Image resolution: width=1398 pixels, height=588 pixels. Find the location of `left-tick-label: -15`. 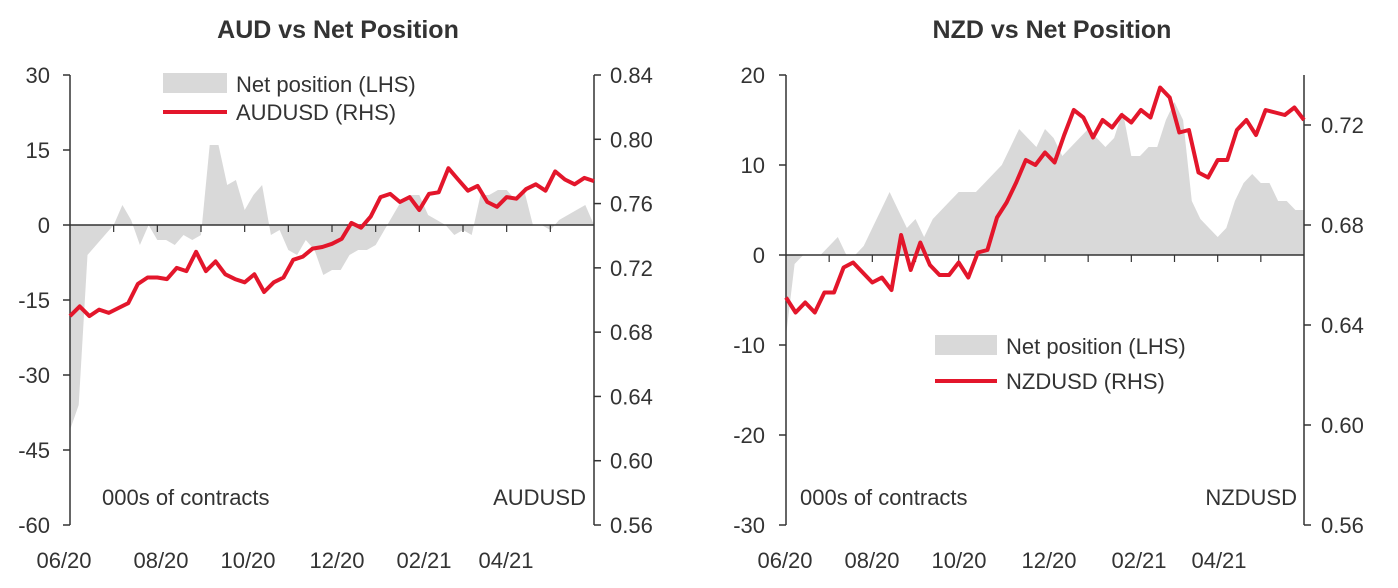

left-tick-label: -15 is located at coordinates (34, 300).